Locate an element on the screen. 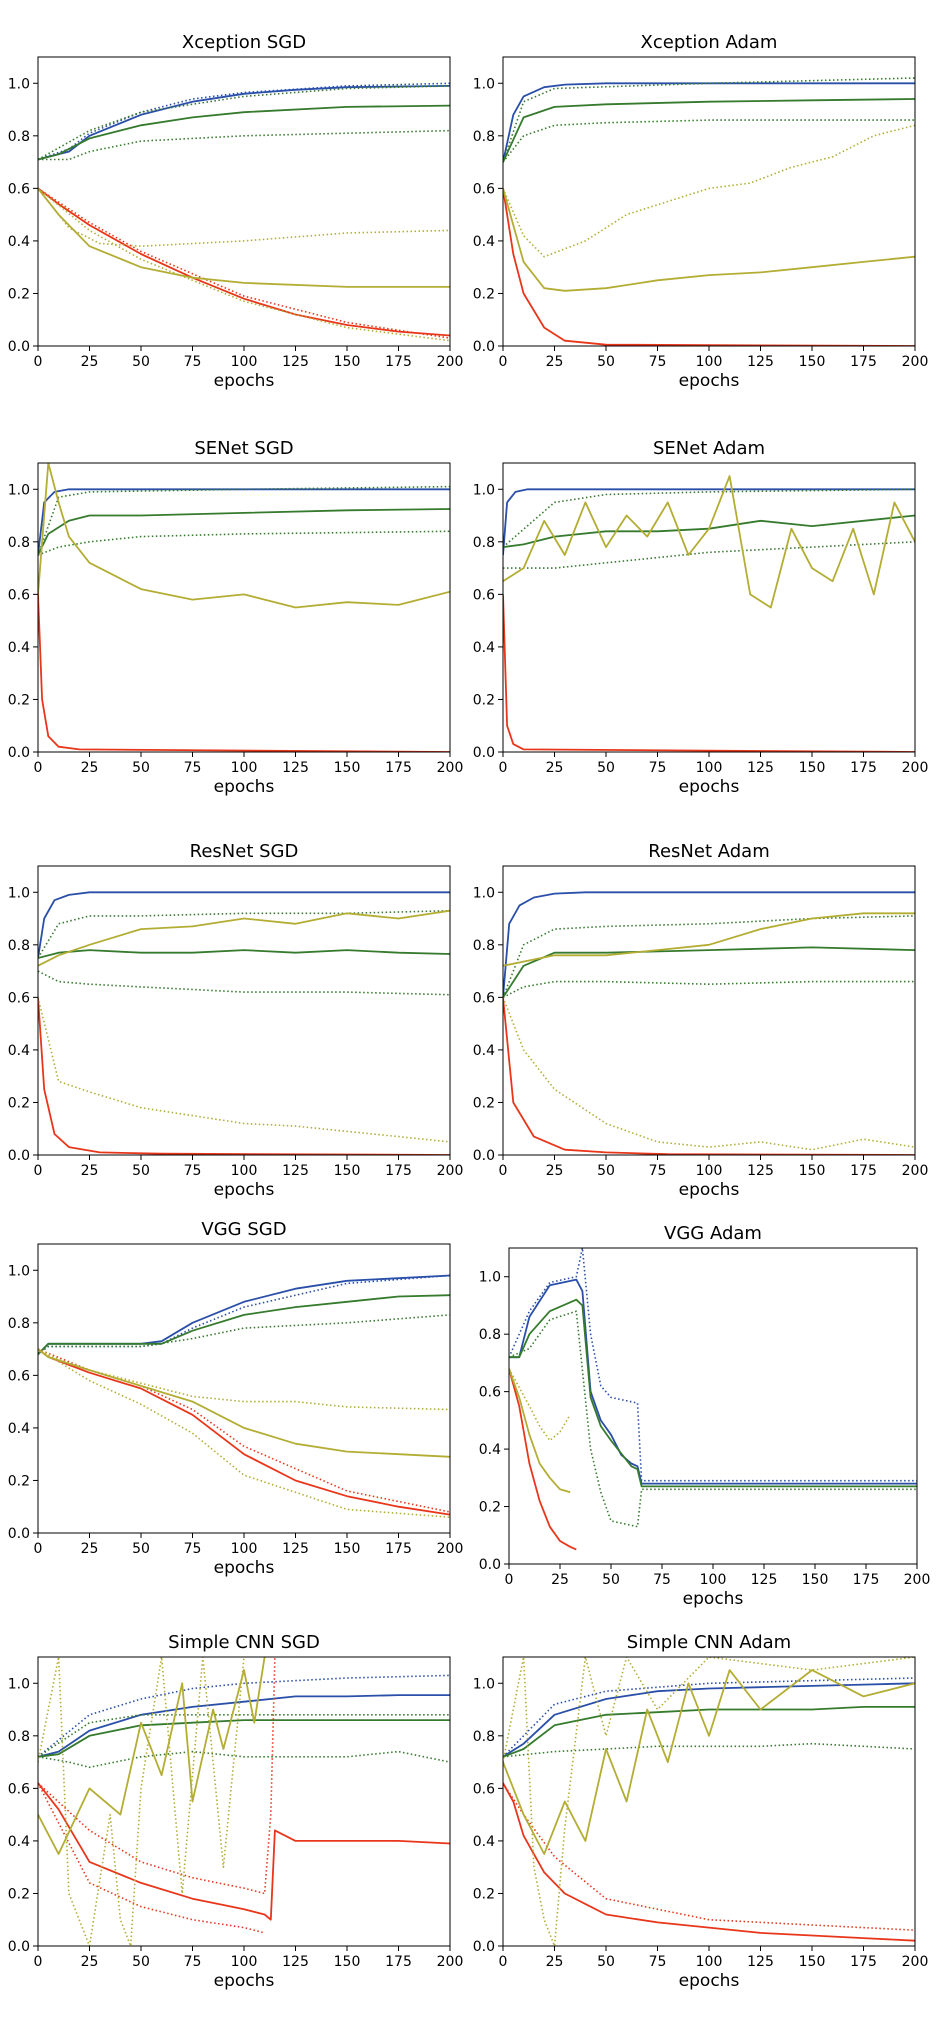 The height and width of the screenshot is (2029, 938). xception-adam-val-loss-line is located at coordinates (709, 240).